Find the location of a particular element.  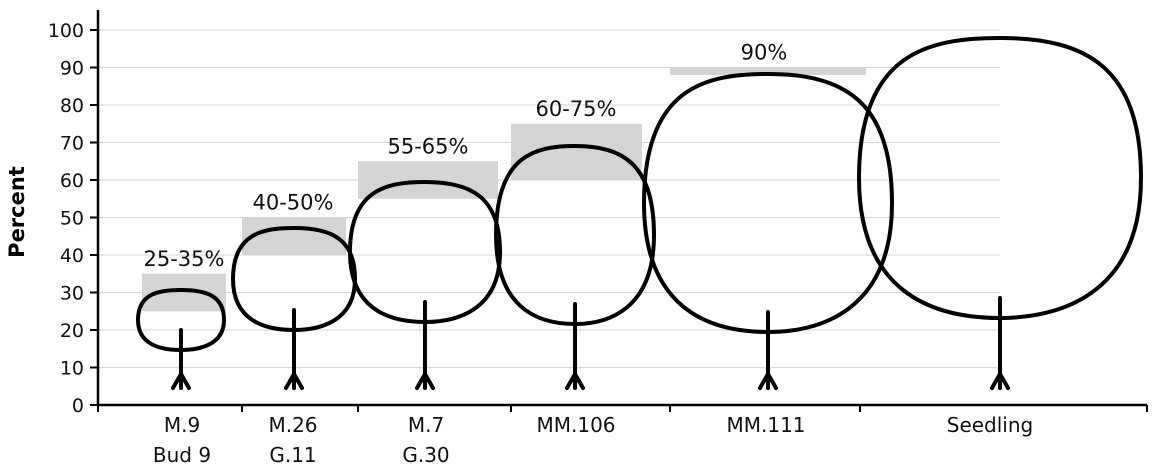

range-label: 55-65% is located at coordinates (428, 146).